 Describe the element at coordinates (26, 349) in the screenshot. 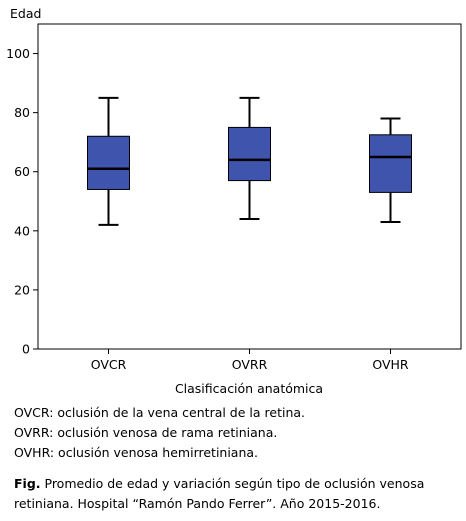

I see `y-tick-label: 0` at that location.